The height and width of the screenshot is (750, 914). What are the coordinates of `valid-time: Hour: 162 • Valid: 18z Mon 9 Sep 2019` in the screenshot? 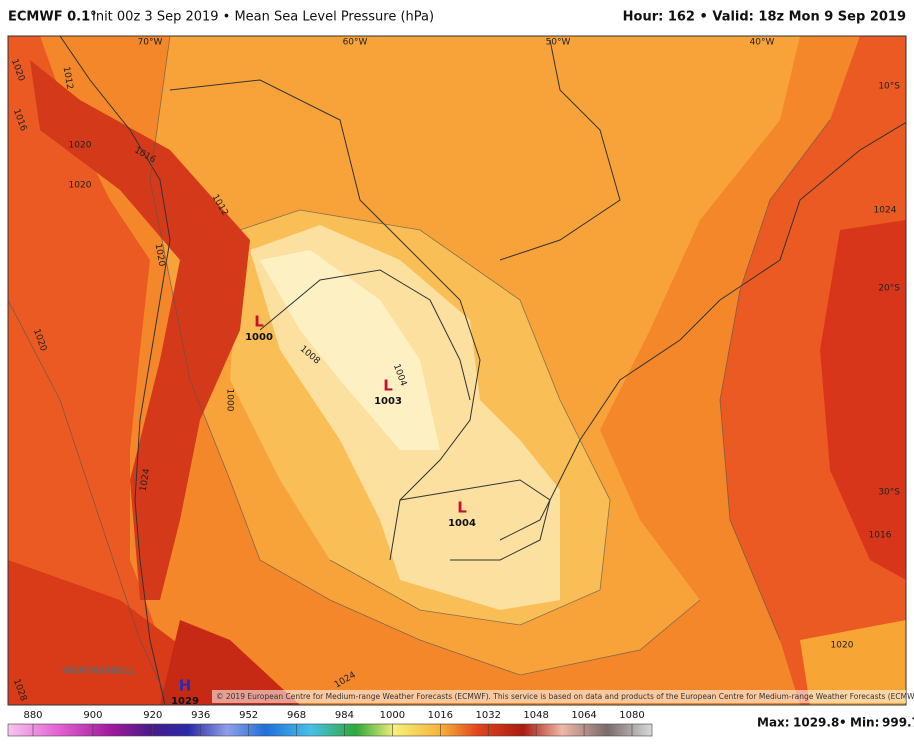 It's located at (764, 17).